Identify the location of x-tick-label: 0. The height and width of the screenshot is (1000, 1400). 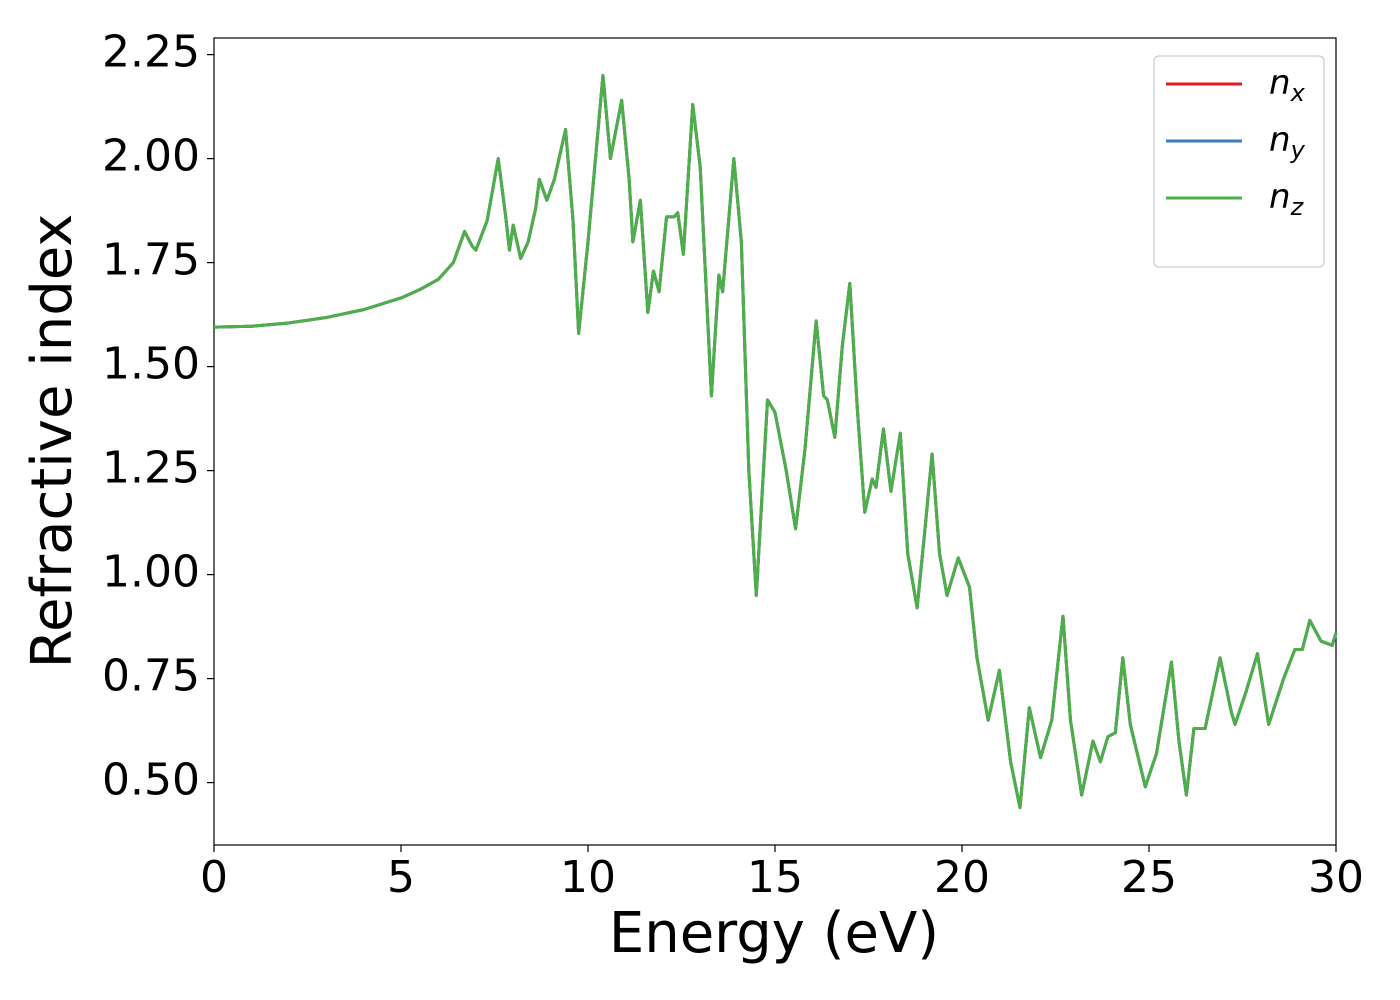
(214, 877).